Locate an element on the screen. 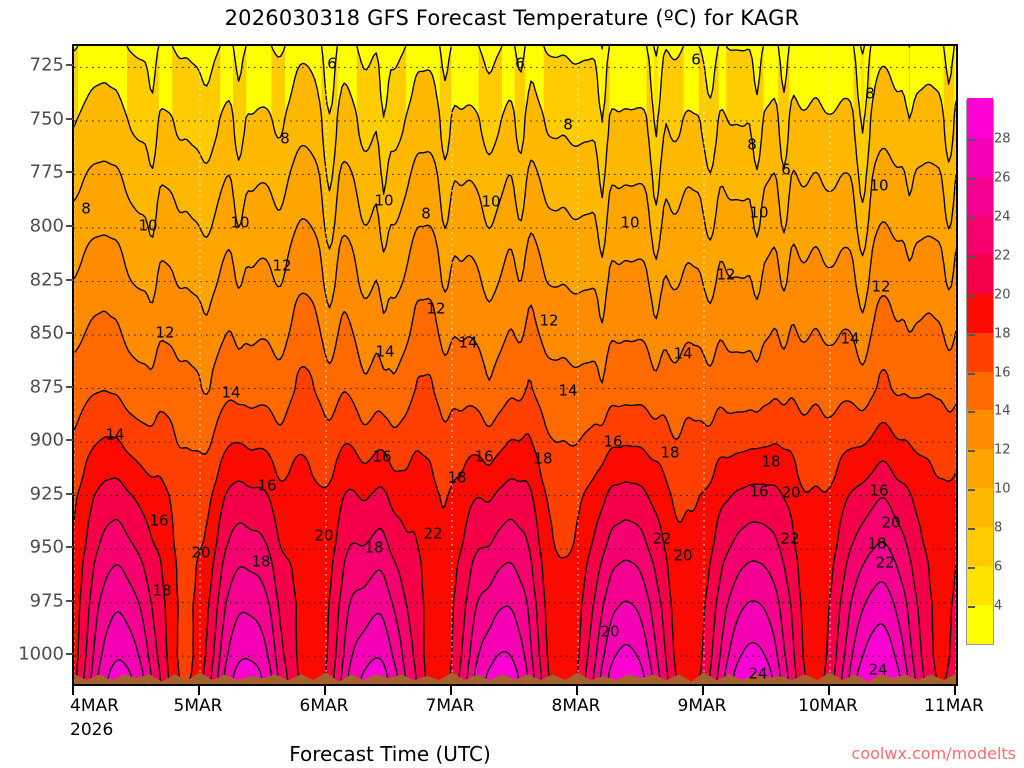 The image size is (1024, 768). contour-label-16-31: 16 is located at coordinates (266, 486).